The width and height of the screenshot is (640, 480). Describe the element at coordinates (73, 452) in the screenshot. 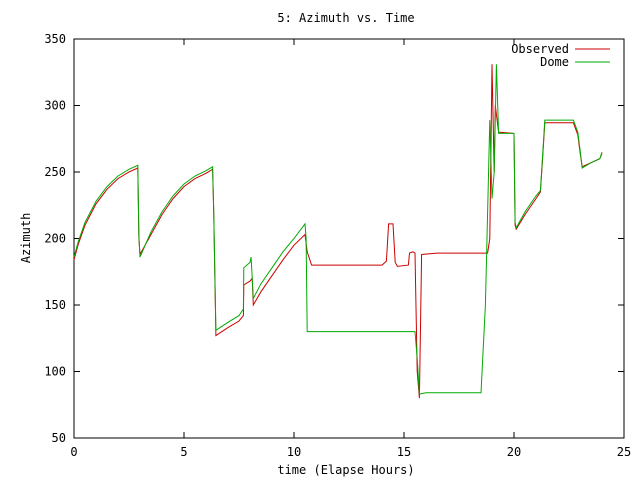

I see `x-tick-label: 0` at that location.